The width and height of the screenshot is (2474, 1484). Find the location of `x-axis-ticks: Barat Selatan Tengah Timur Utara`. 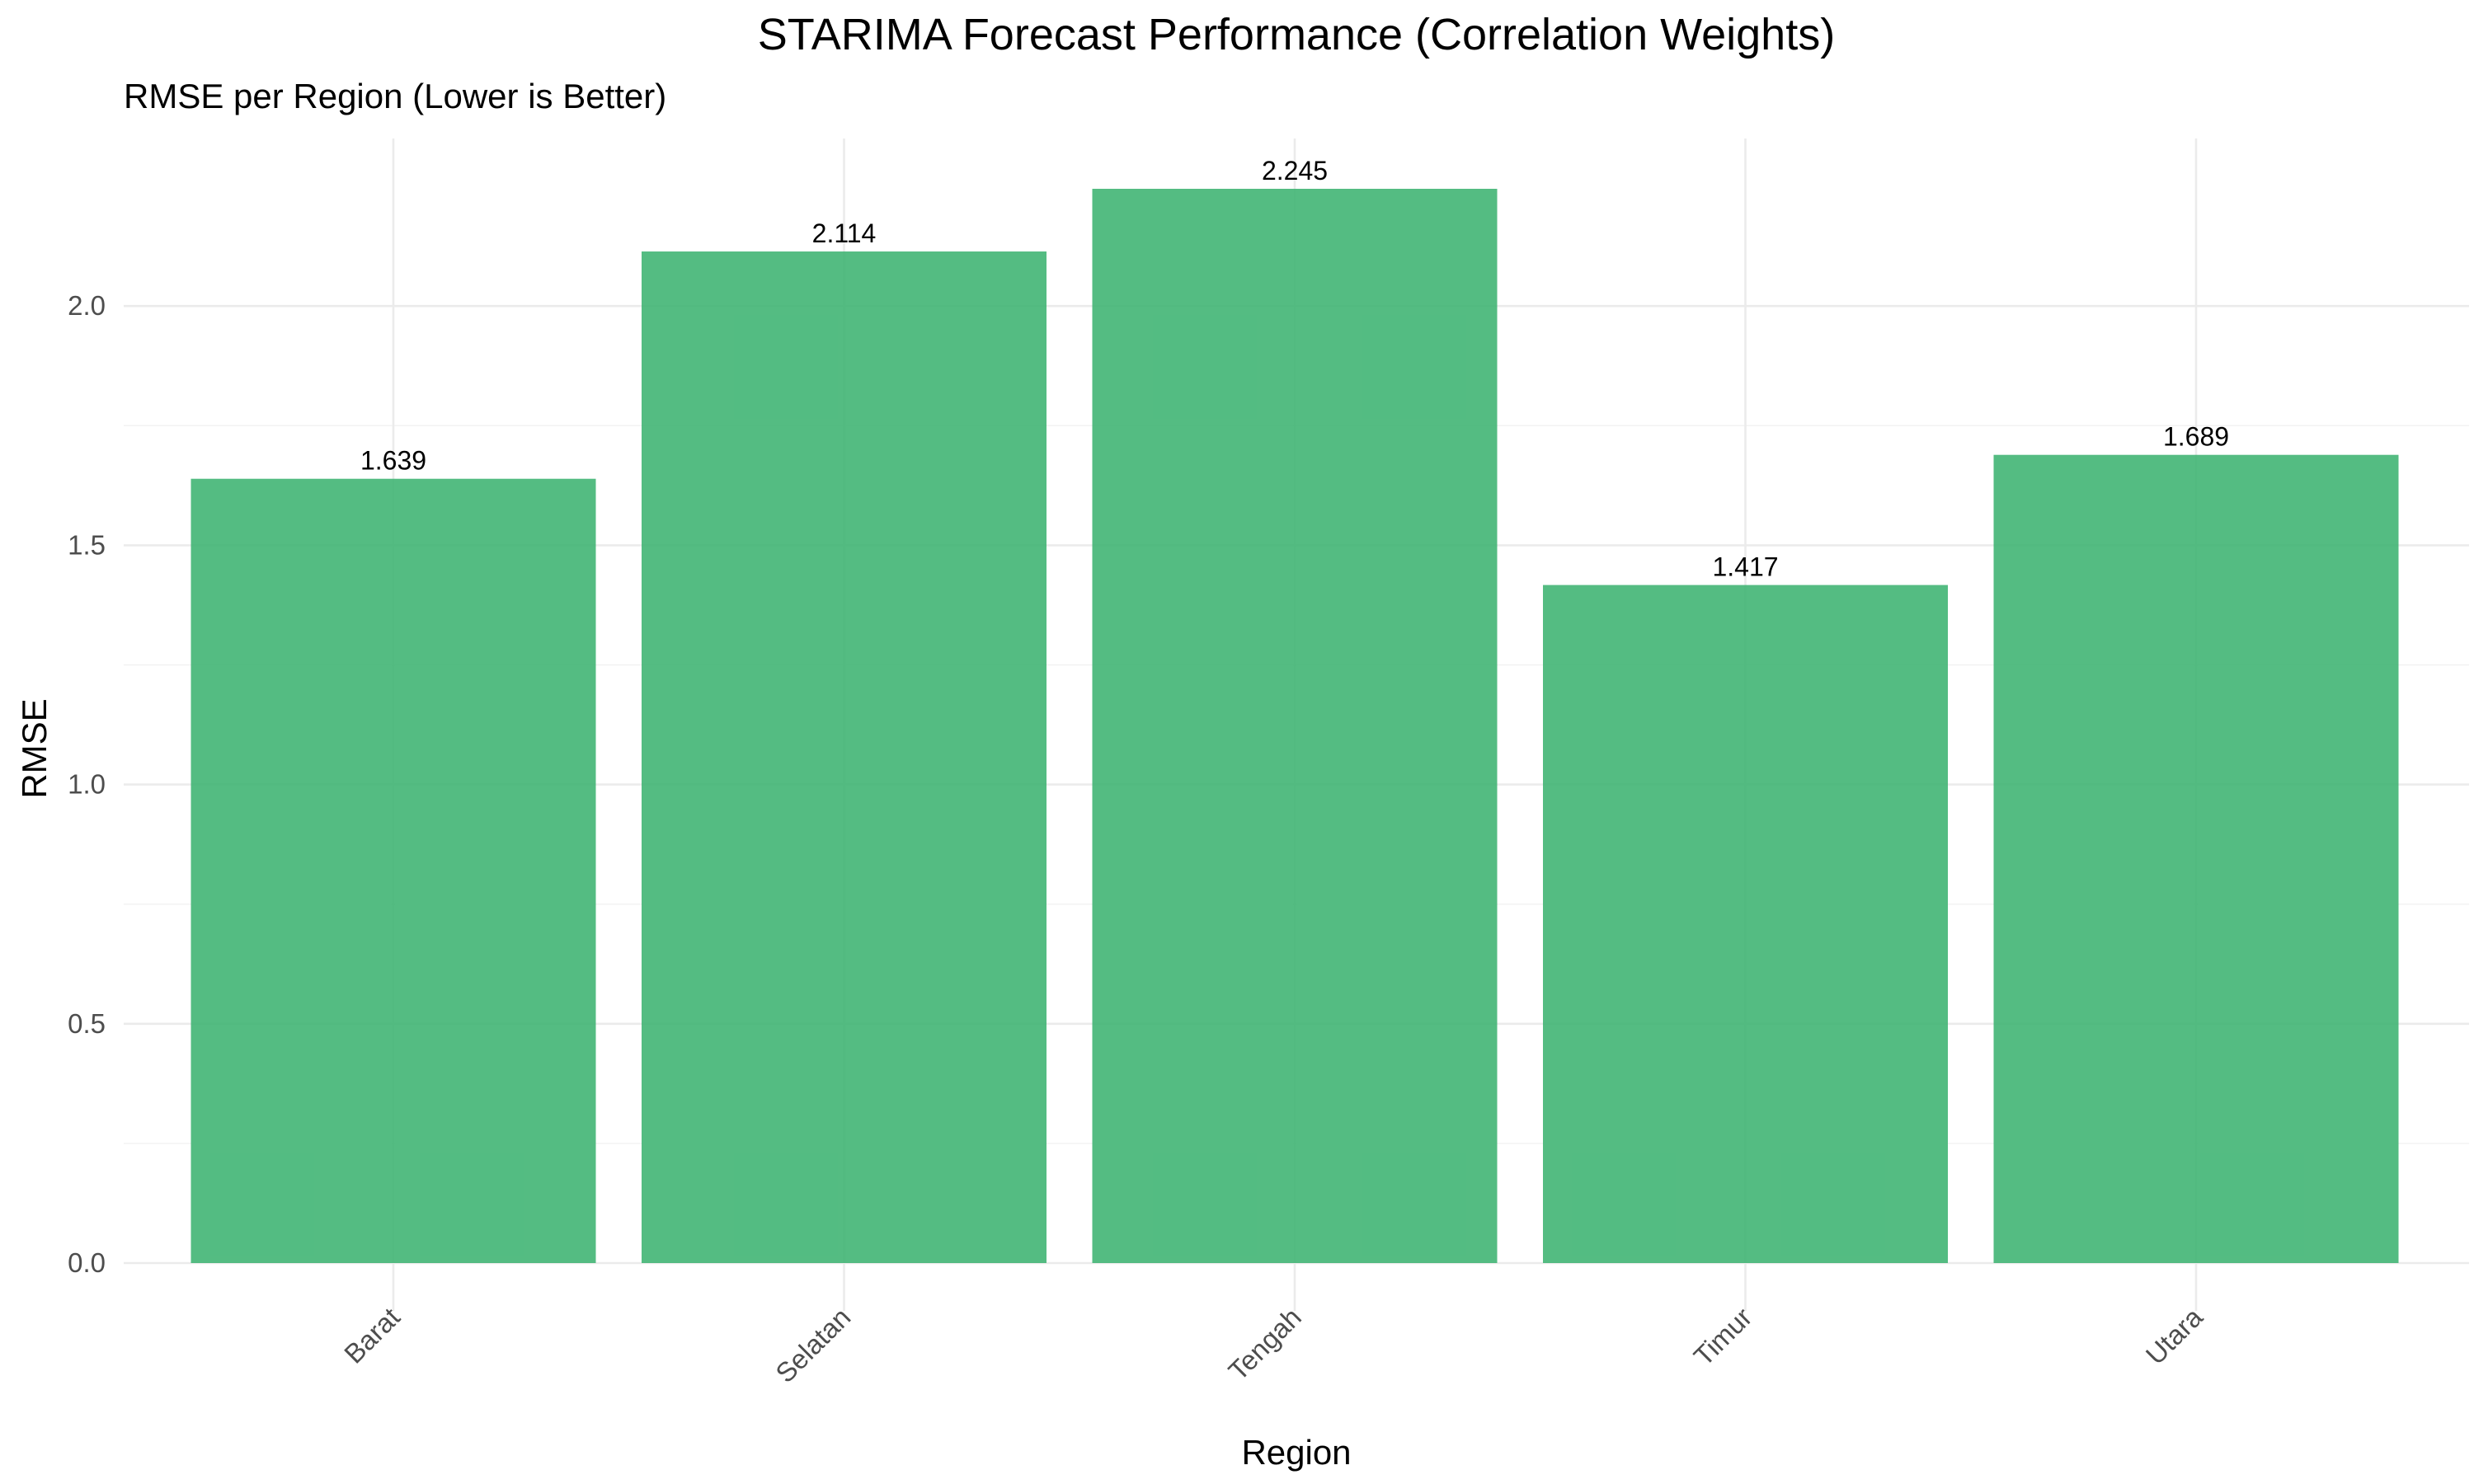

x-axis-ticks: Barat Selatan Tengah Timur Utara is located at coordinates (1273, 1344).